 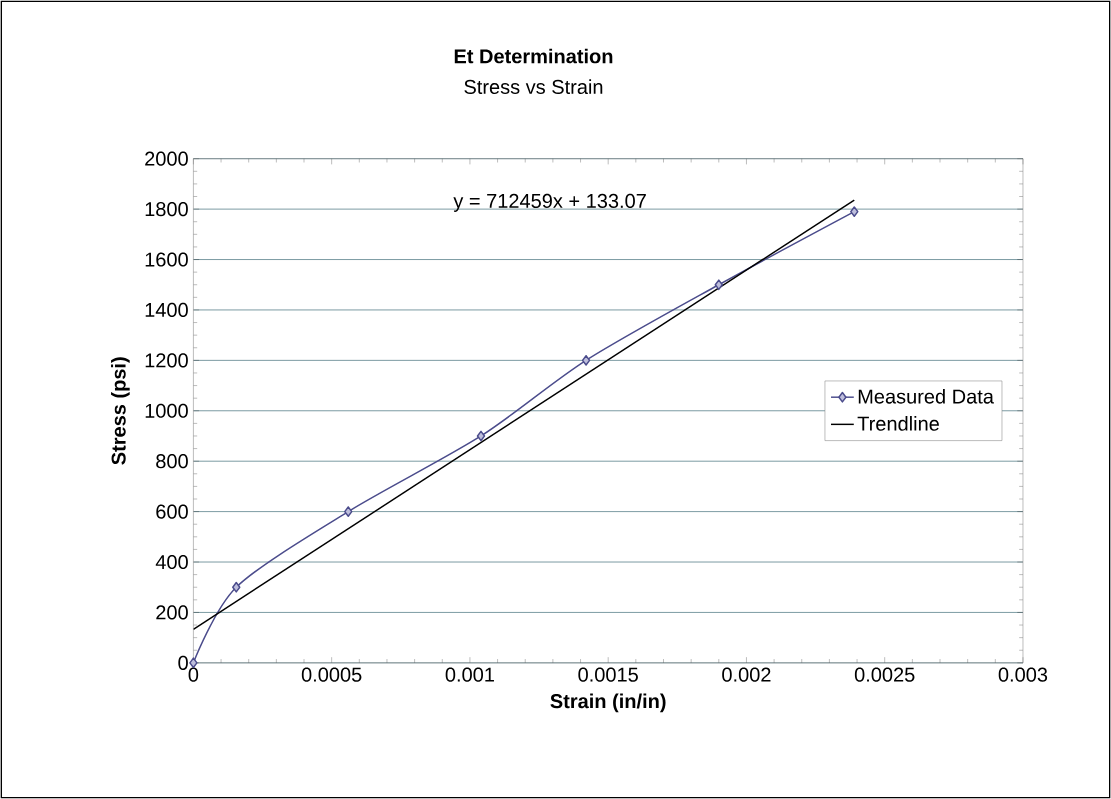 What do you see at coordinates (1023, 674) in the screenshot?
I see `x-tick-label: 0.003` at bounding box center [1023, 674].